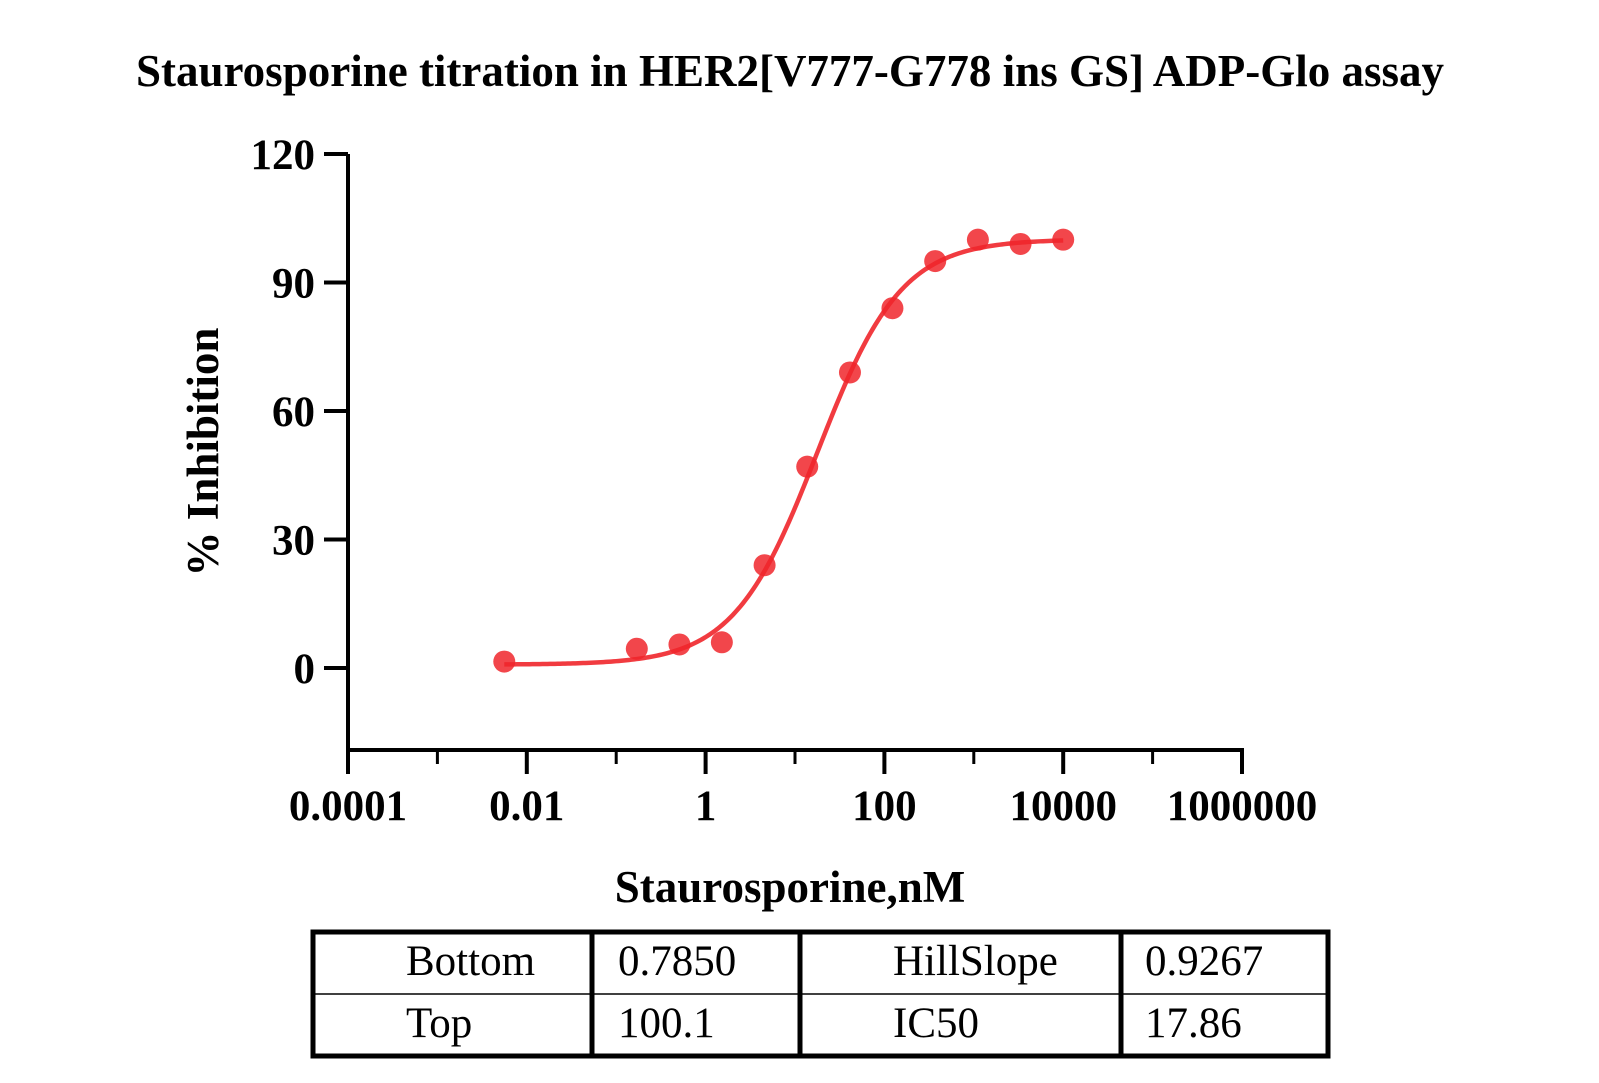 This screenshot has width=1599, height=1083. Describe the element at coordinates (439, 1023) in the screenshot. I see `table-cell: Top` at that location.